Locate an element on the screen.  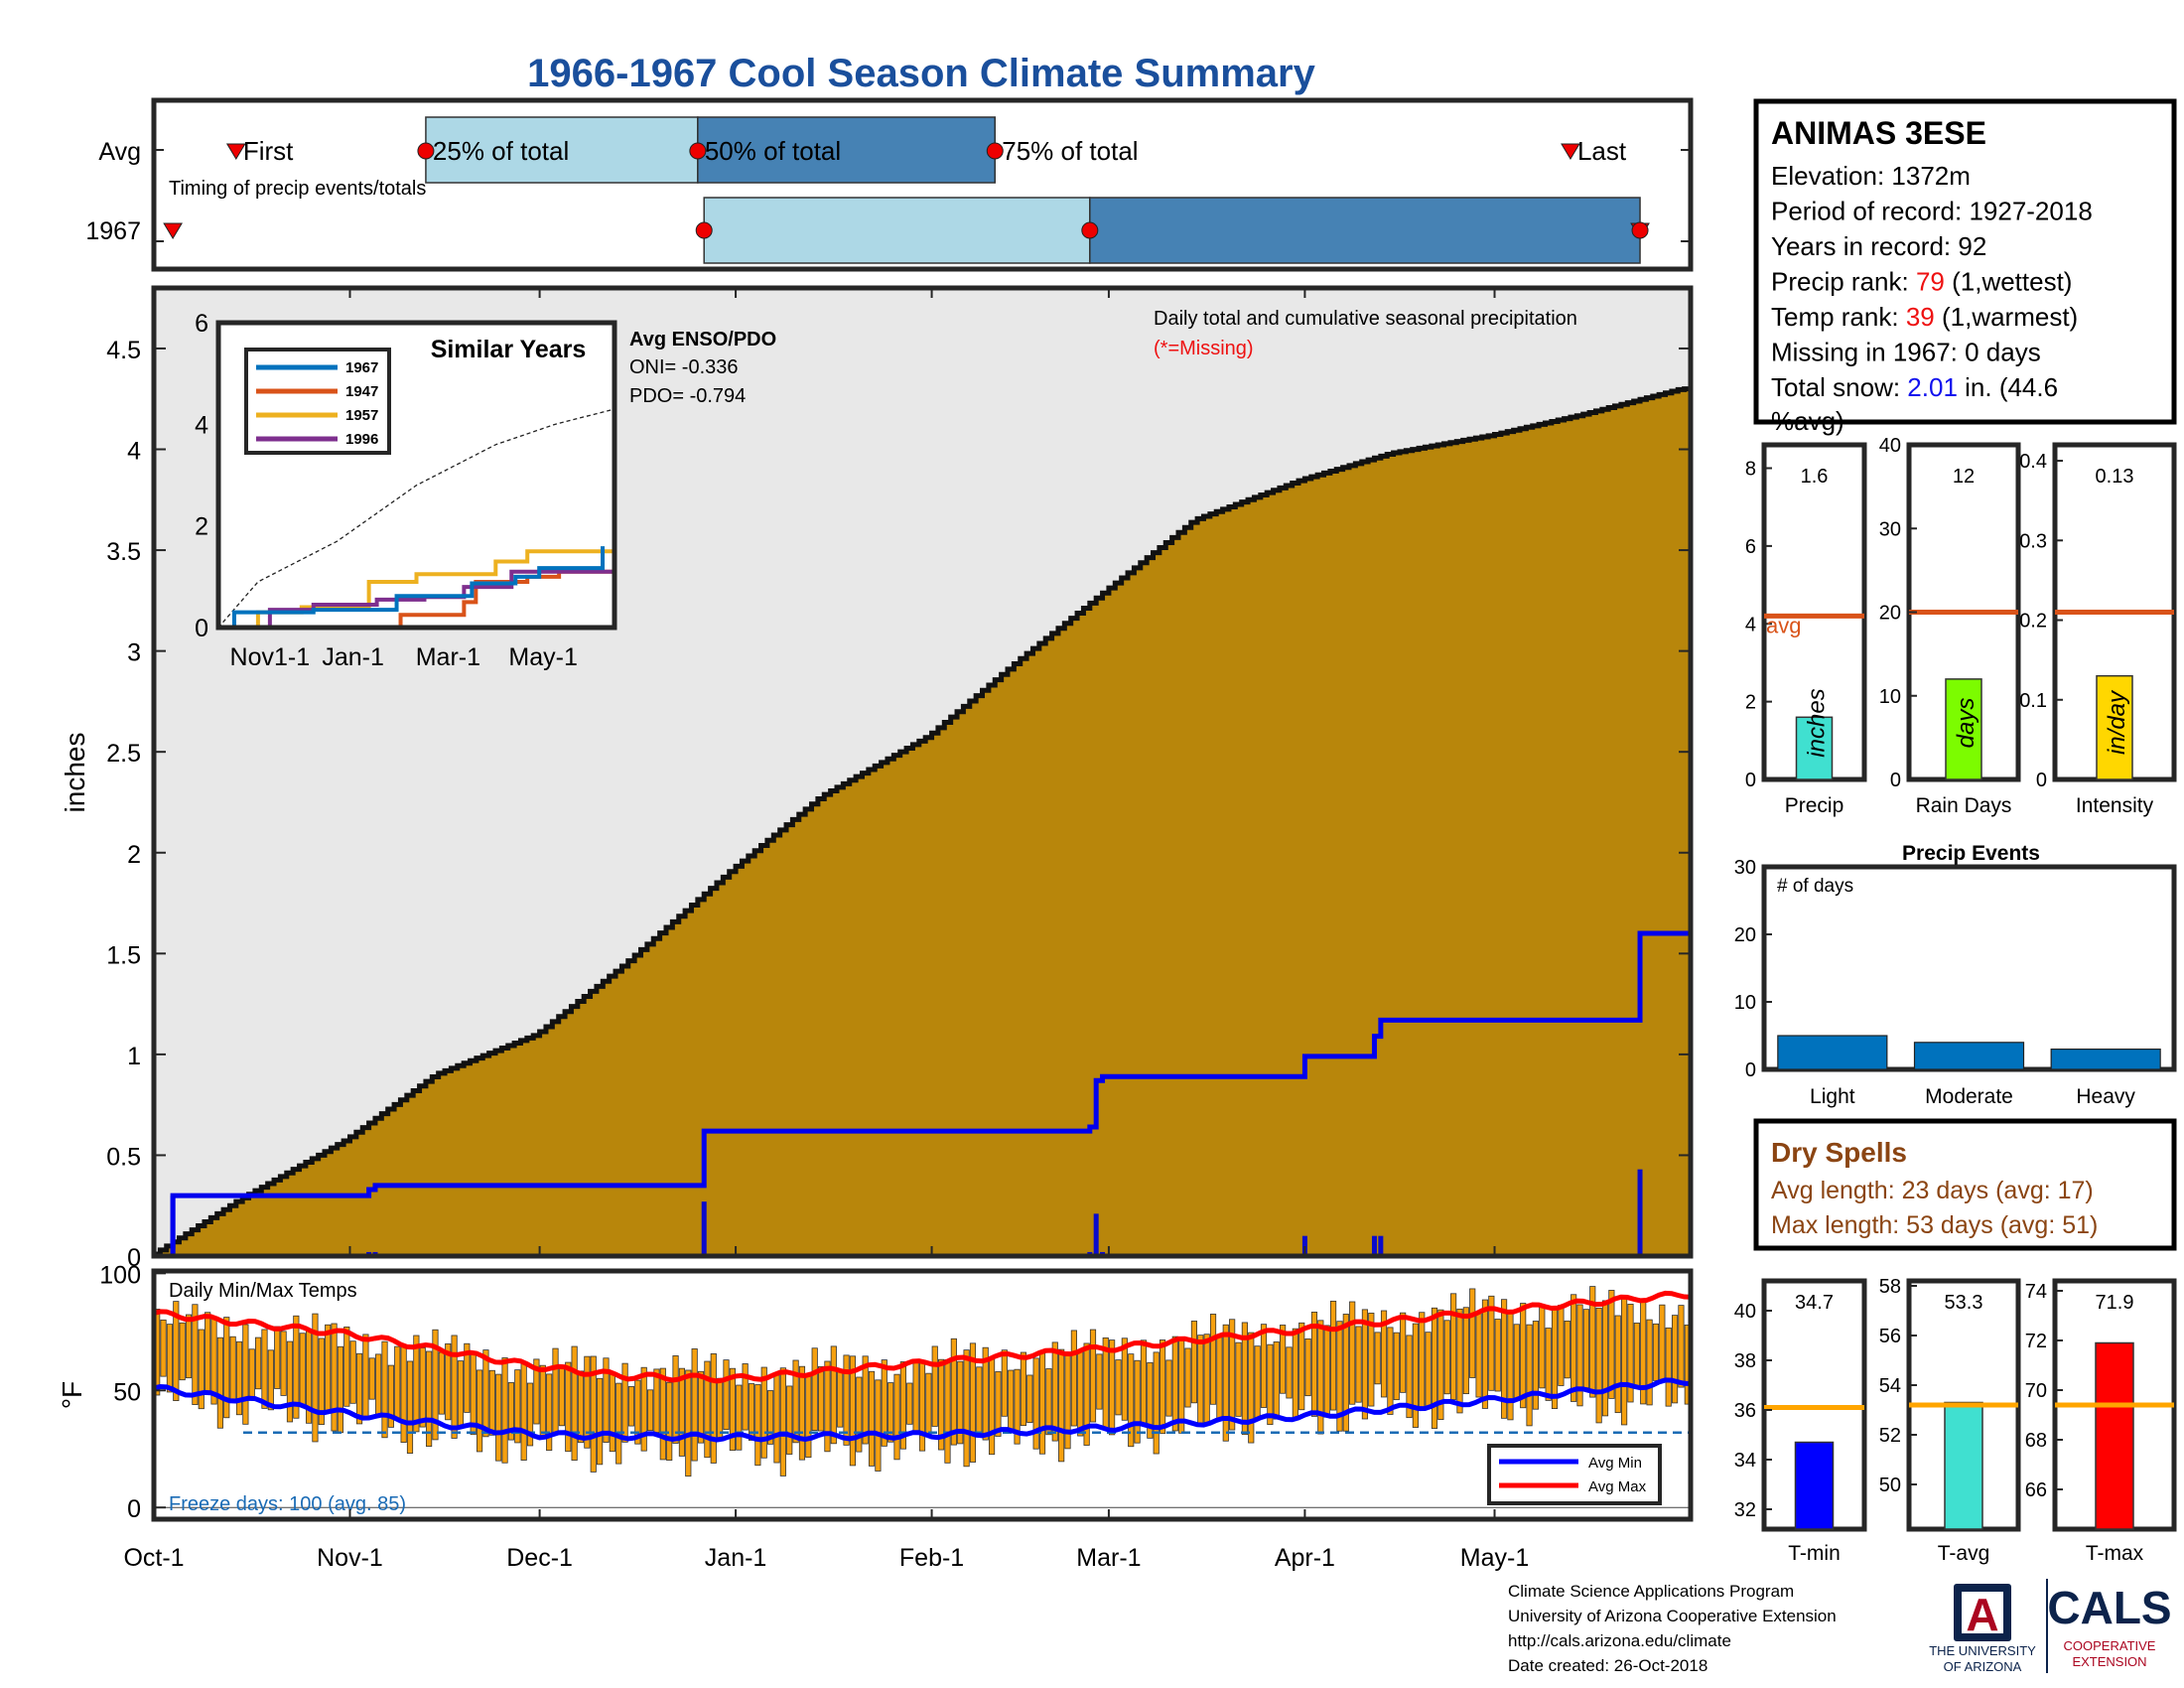
precip-y-tick-label: 4 is located at coordinates (134, 452).